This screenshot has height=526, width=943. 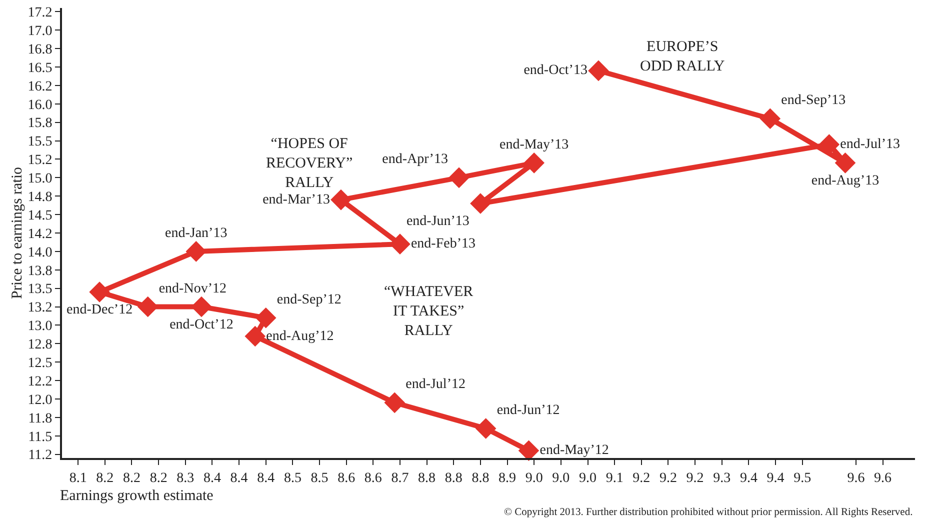 What do you see at coordinates (443, 244) in the screenshot?
I see `data-label: end-Feb’13` at bounding box center [443, 244].